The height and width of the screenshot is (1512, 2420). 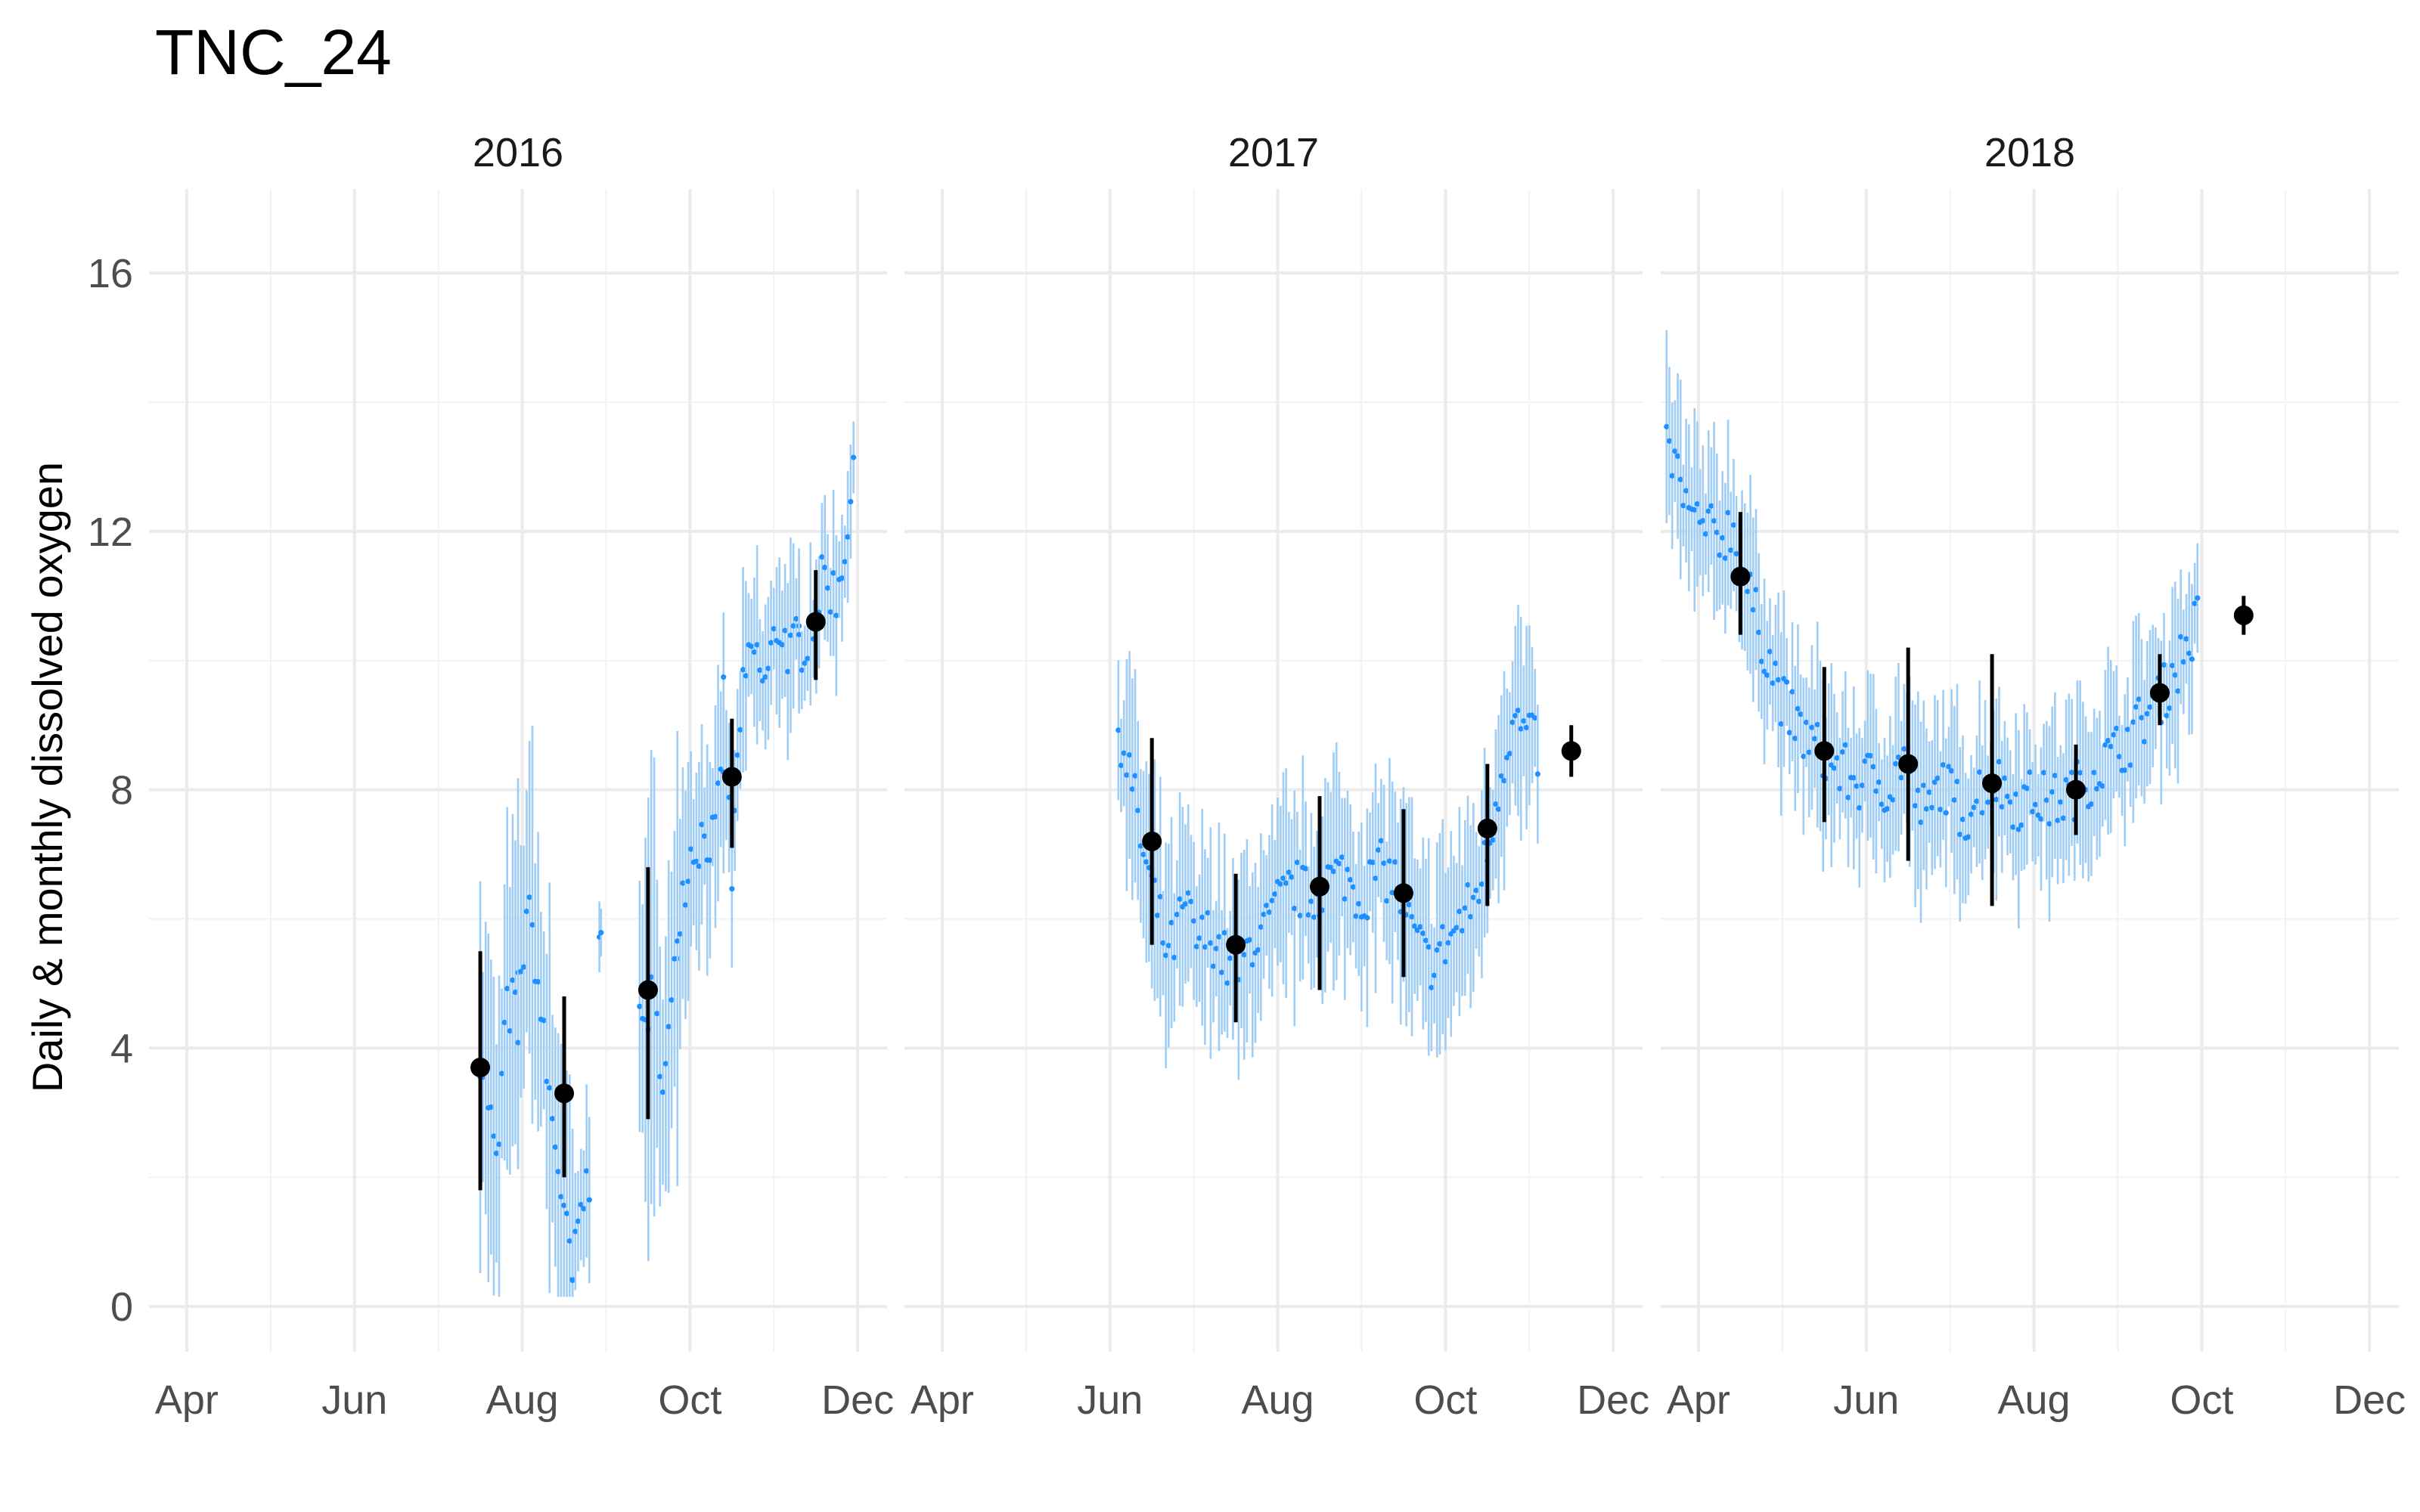 What do you see at coordinates (2029, 152) in the screenshot?
I see `panel-strip-label: 2018` at bounding box center [2029, 152].